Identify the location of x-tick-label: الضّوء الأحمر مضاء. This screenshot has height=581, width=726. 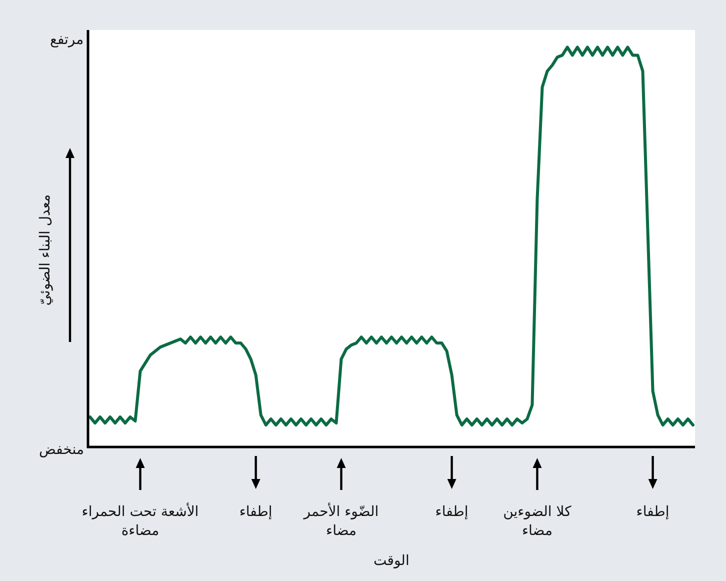
(341, 522).